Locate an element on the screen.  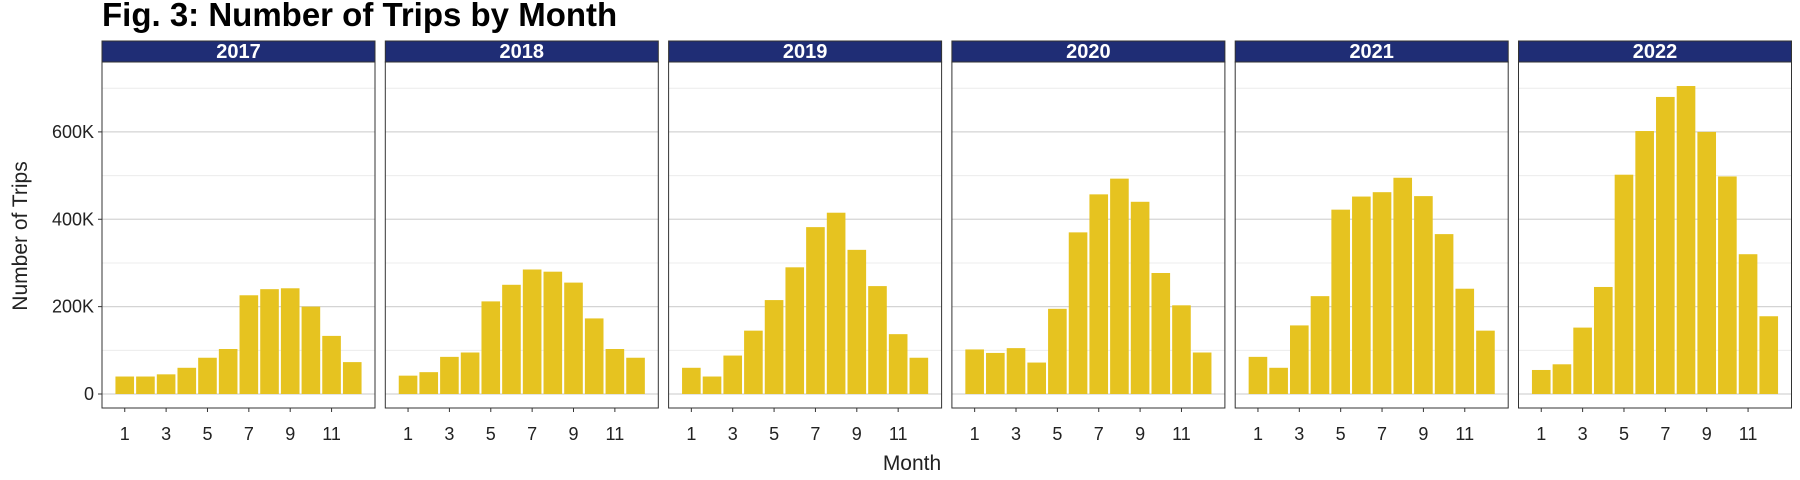
facet-strip-label: 2017 is located at coordinates (238, 52).